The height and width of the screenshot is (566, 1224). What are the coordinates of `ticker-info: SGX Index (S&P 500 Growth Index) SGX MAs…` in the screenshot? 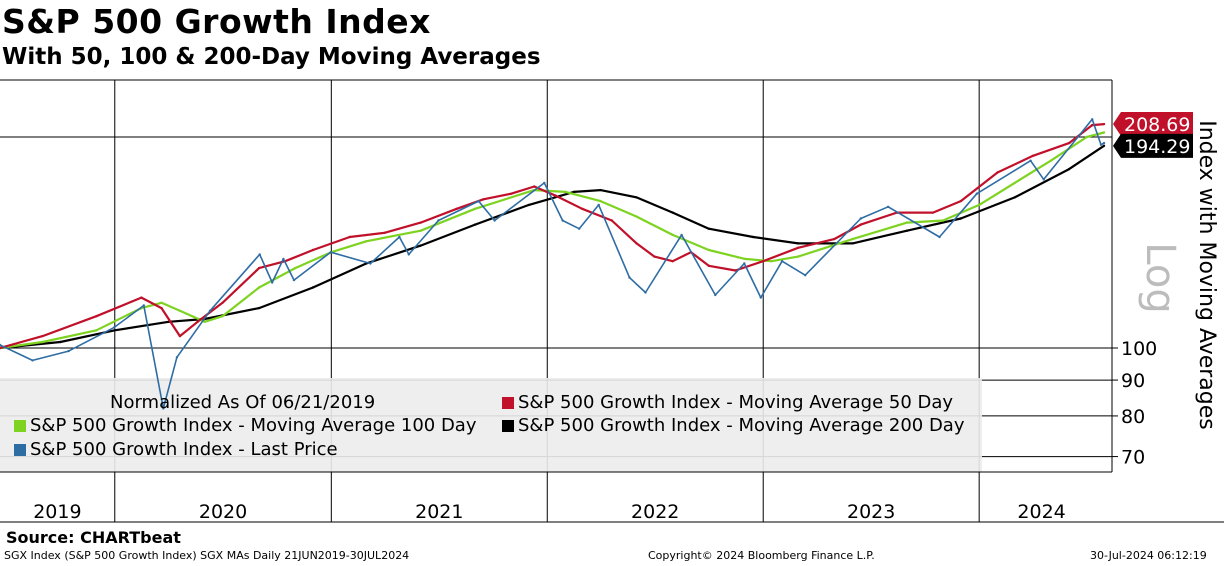 It's located at (207, 555).